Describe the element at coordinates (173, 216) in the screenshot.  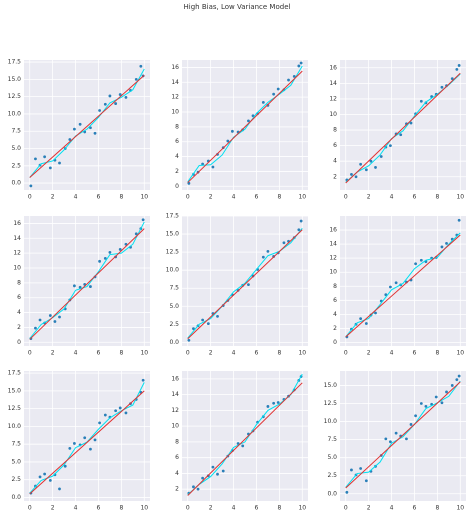
I see `y-tick-label: 17.5` at that location.